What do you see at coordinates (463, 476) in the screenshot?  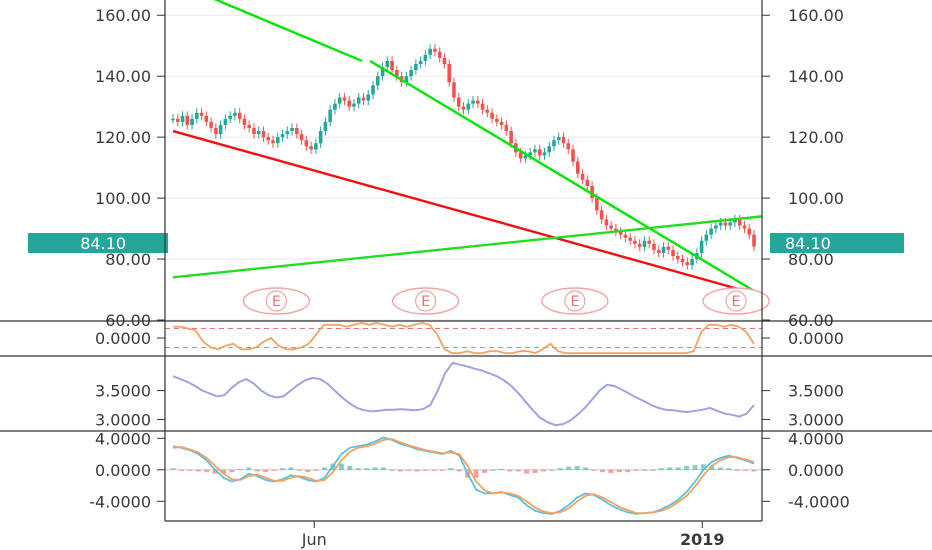 I see `macd-signal-line` at bounding box center [463, 476].